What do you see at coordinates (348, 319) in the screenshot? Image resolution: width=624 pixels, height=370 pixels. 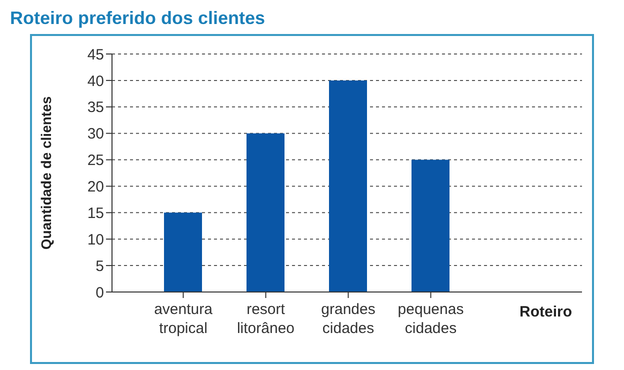 I see `x-tick-label: grandes cidades` at bounding box center [348, 319].